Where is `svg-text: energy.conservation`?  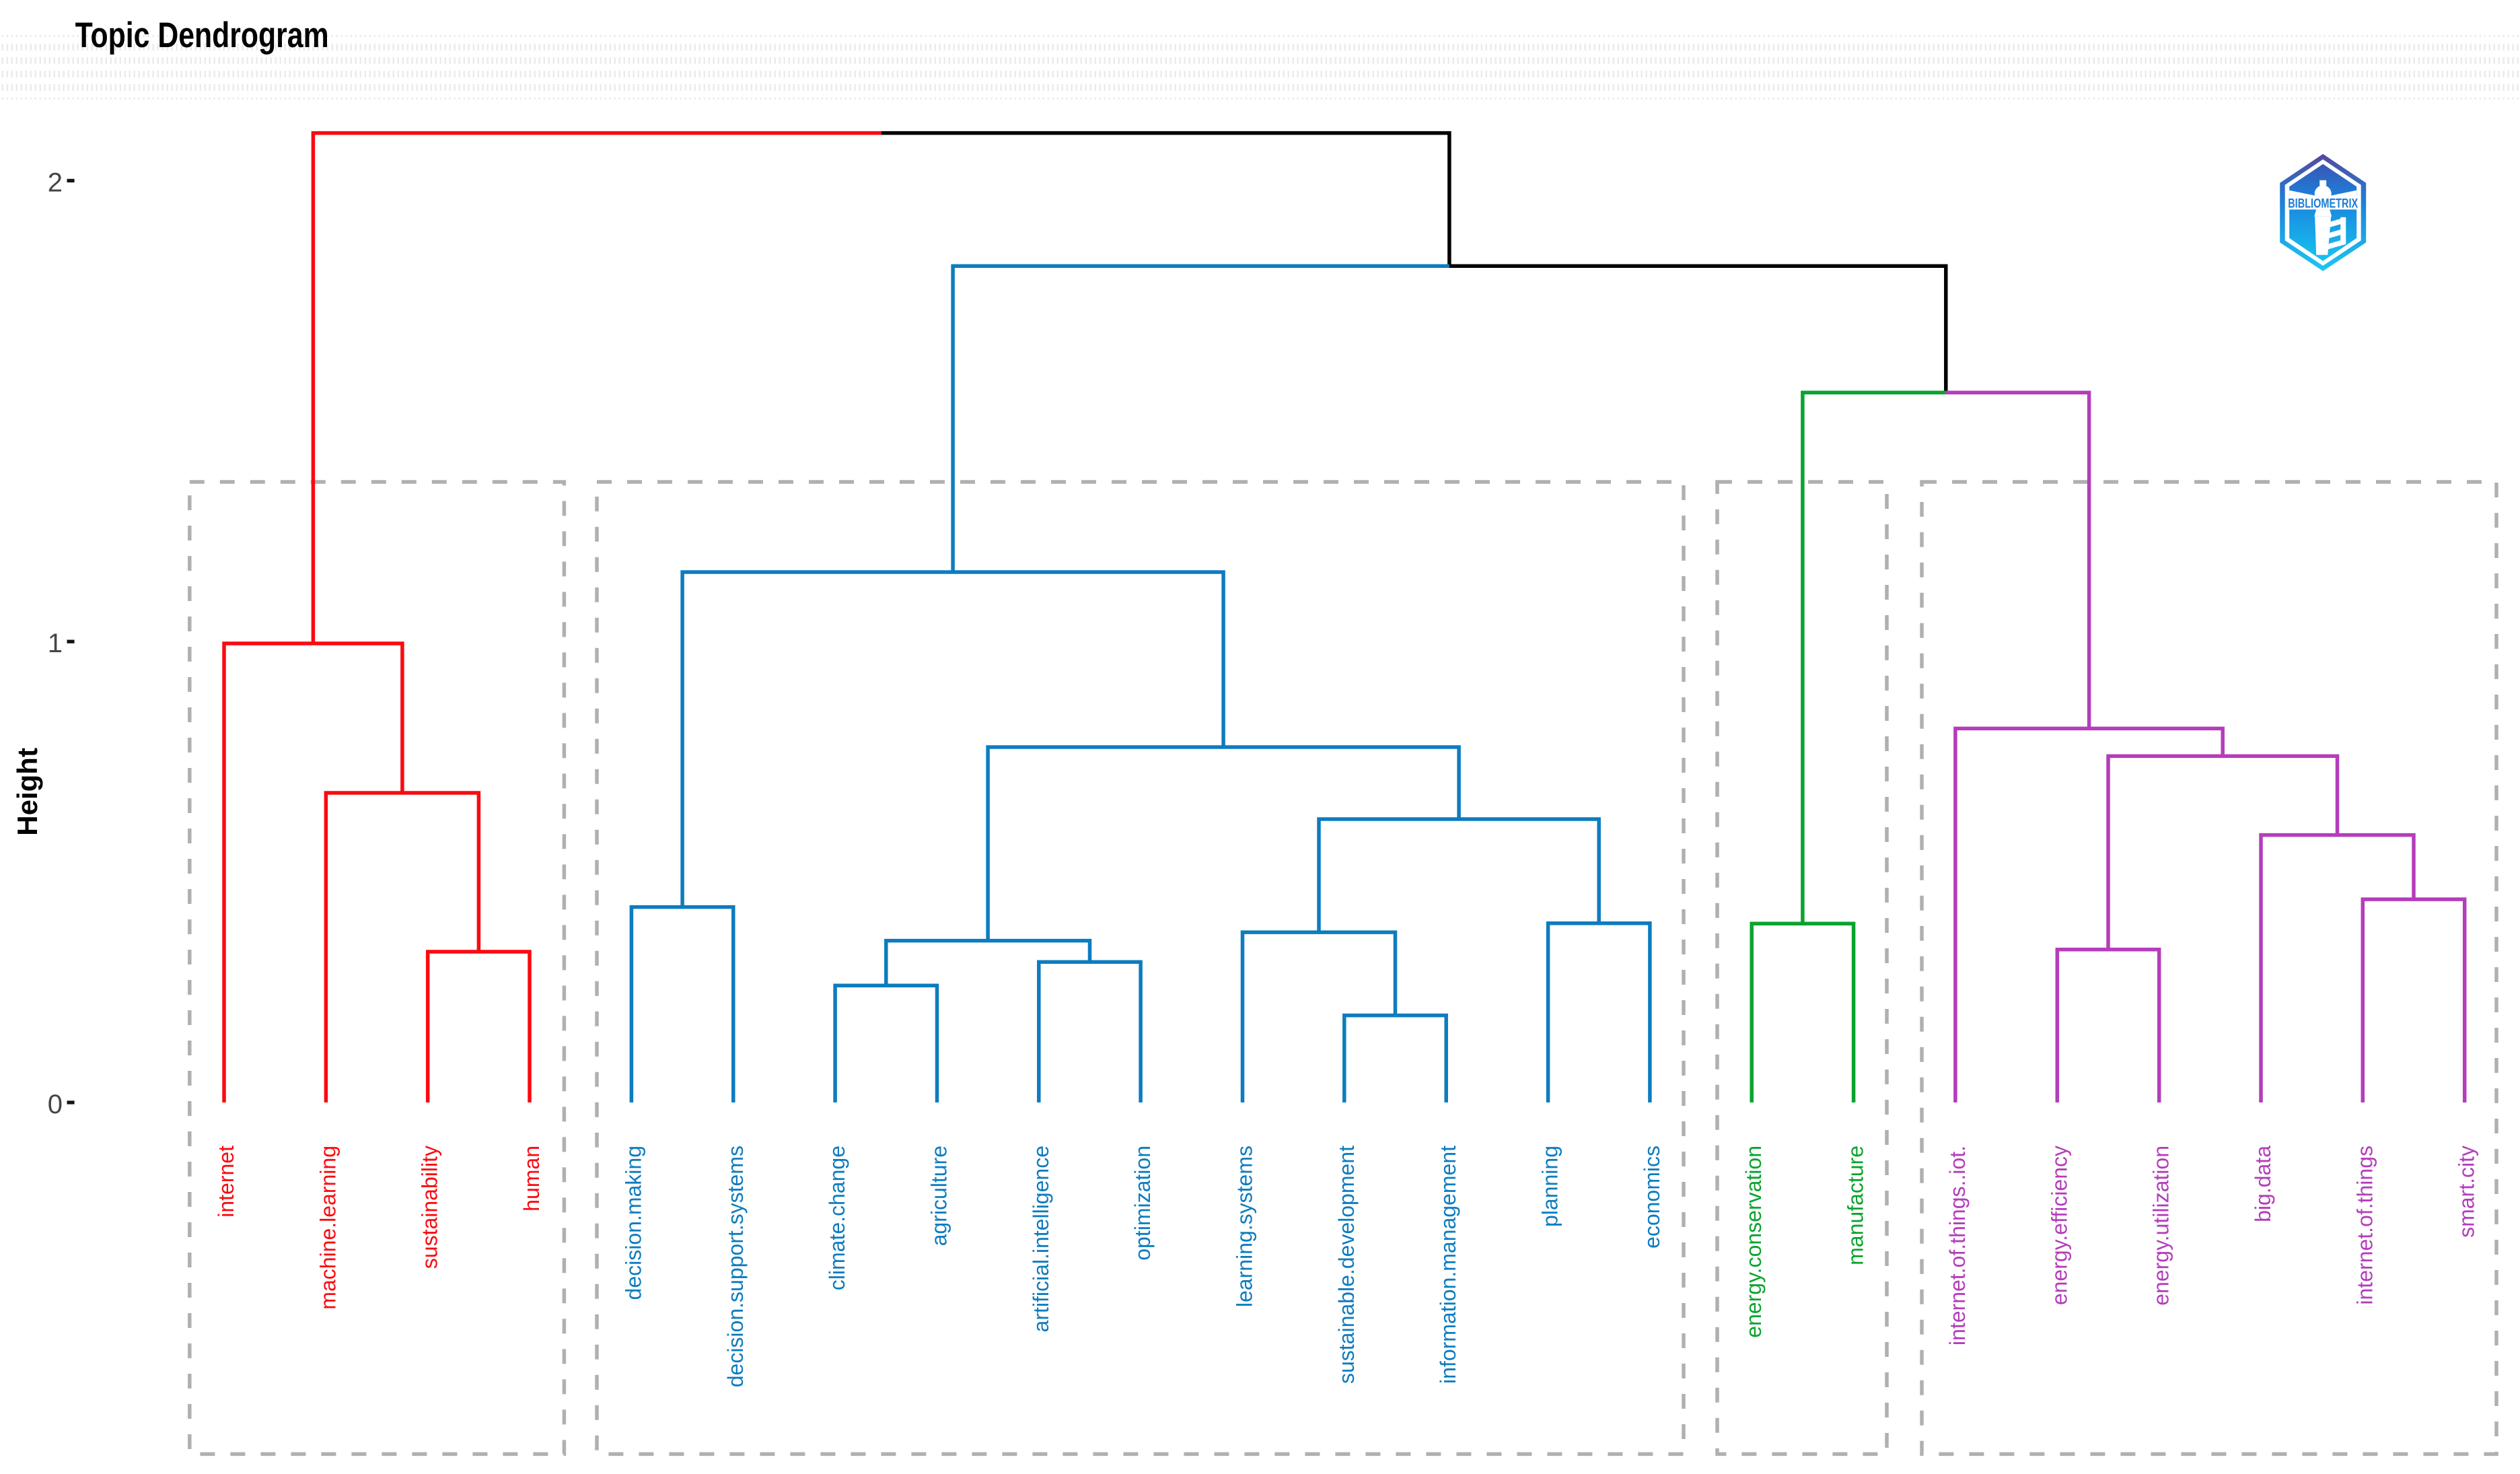
svg-text: energy.conservation is located at coordinates (1753, 1242).